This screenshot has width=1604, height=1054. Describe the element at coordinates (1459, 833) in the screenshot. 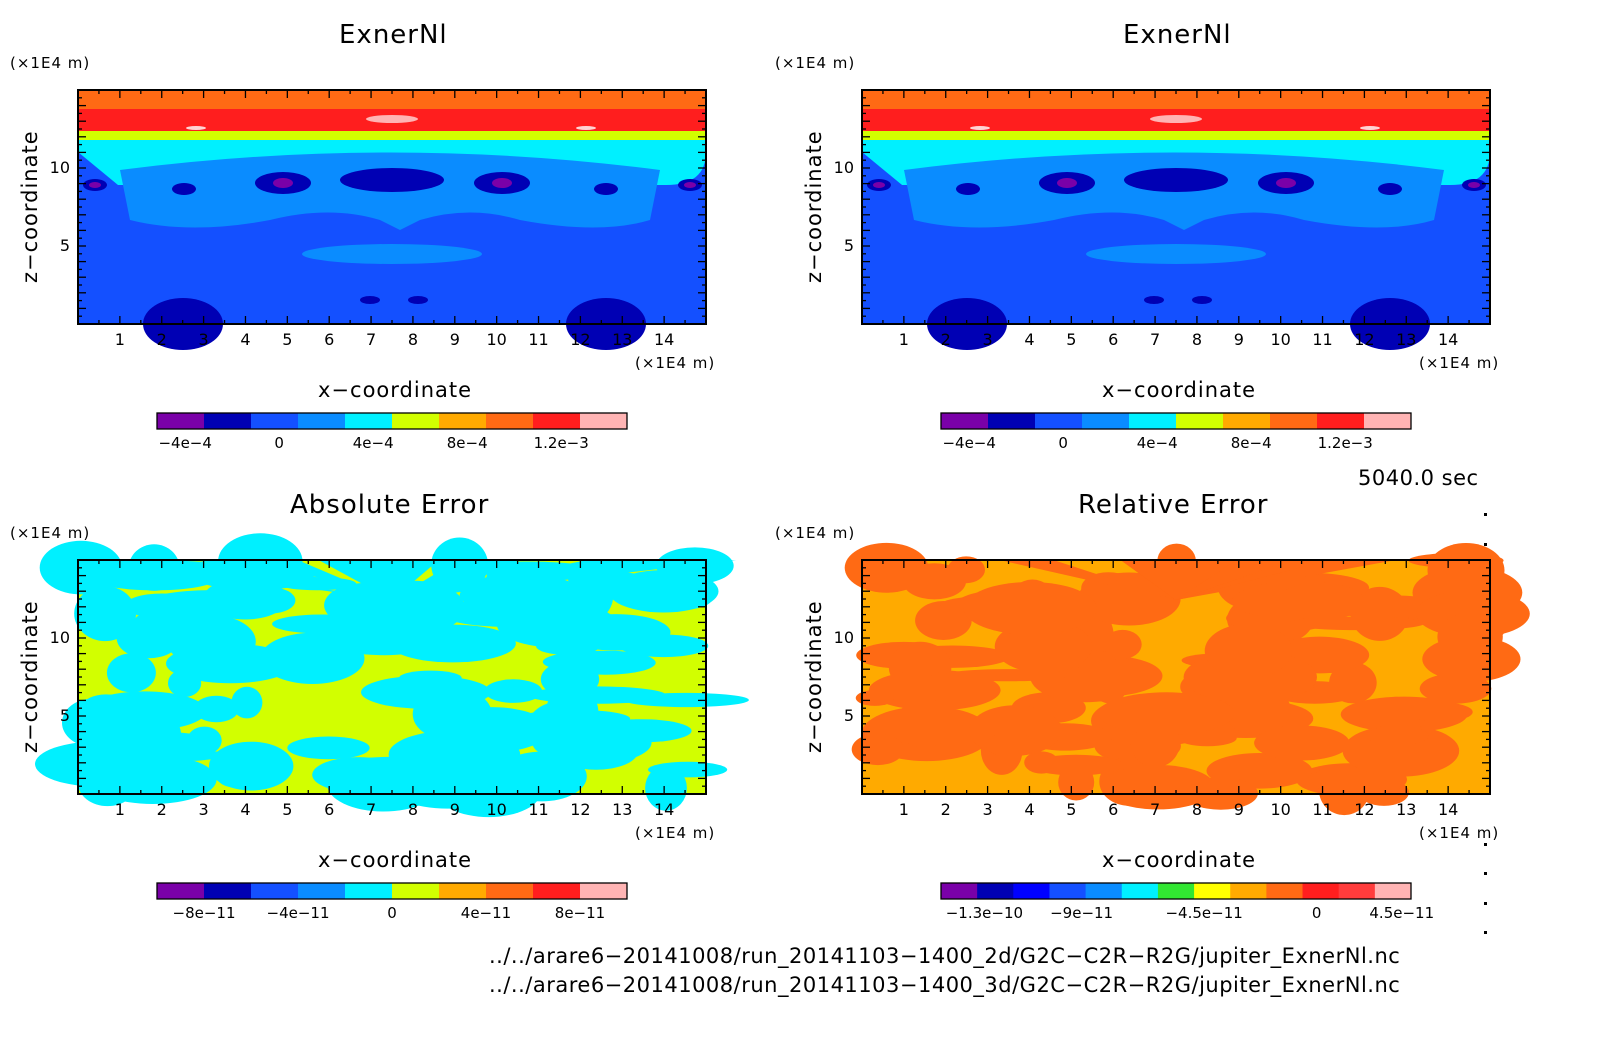

I see `x-unit-label: (×1E4 m)` at that location.